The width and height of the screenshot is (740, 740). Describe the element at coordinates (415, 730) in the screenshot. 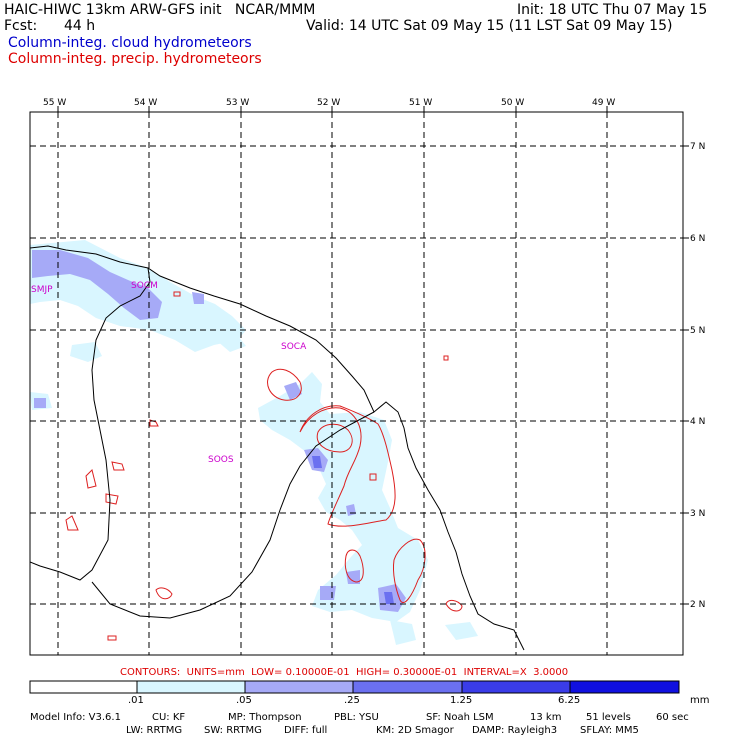

I see `footer-km: KM: 2D Smagor` at that location.